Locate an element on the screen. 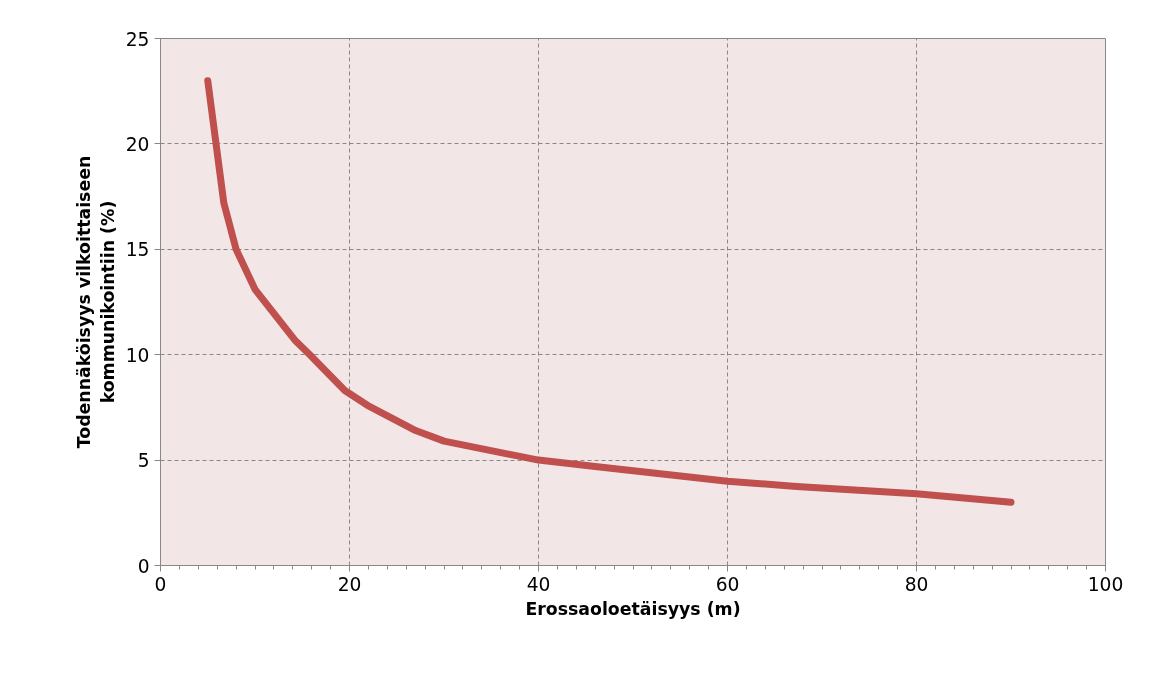 The width and height of the screenshot is (1156, 677). y-tick-label: 25 is located at coordinates (137, 39).